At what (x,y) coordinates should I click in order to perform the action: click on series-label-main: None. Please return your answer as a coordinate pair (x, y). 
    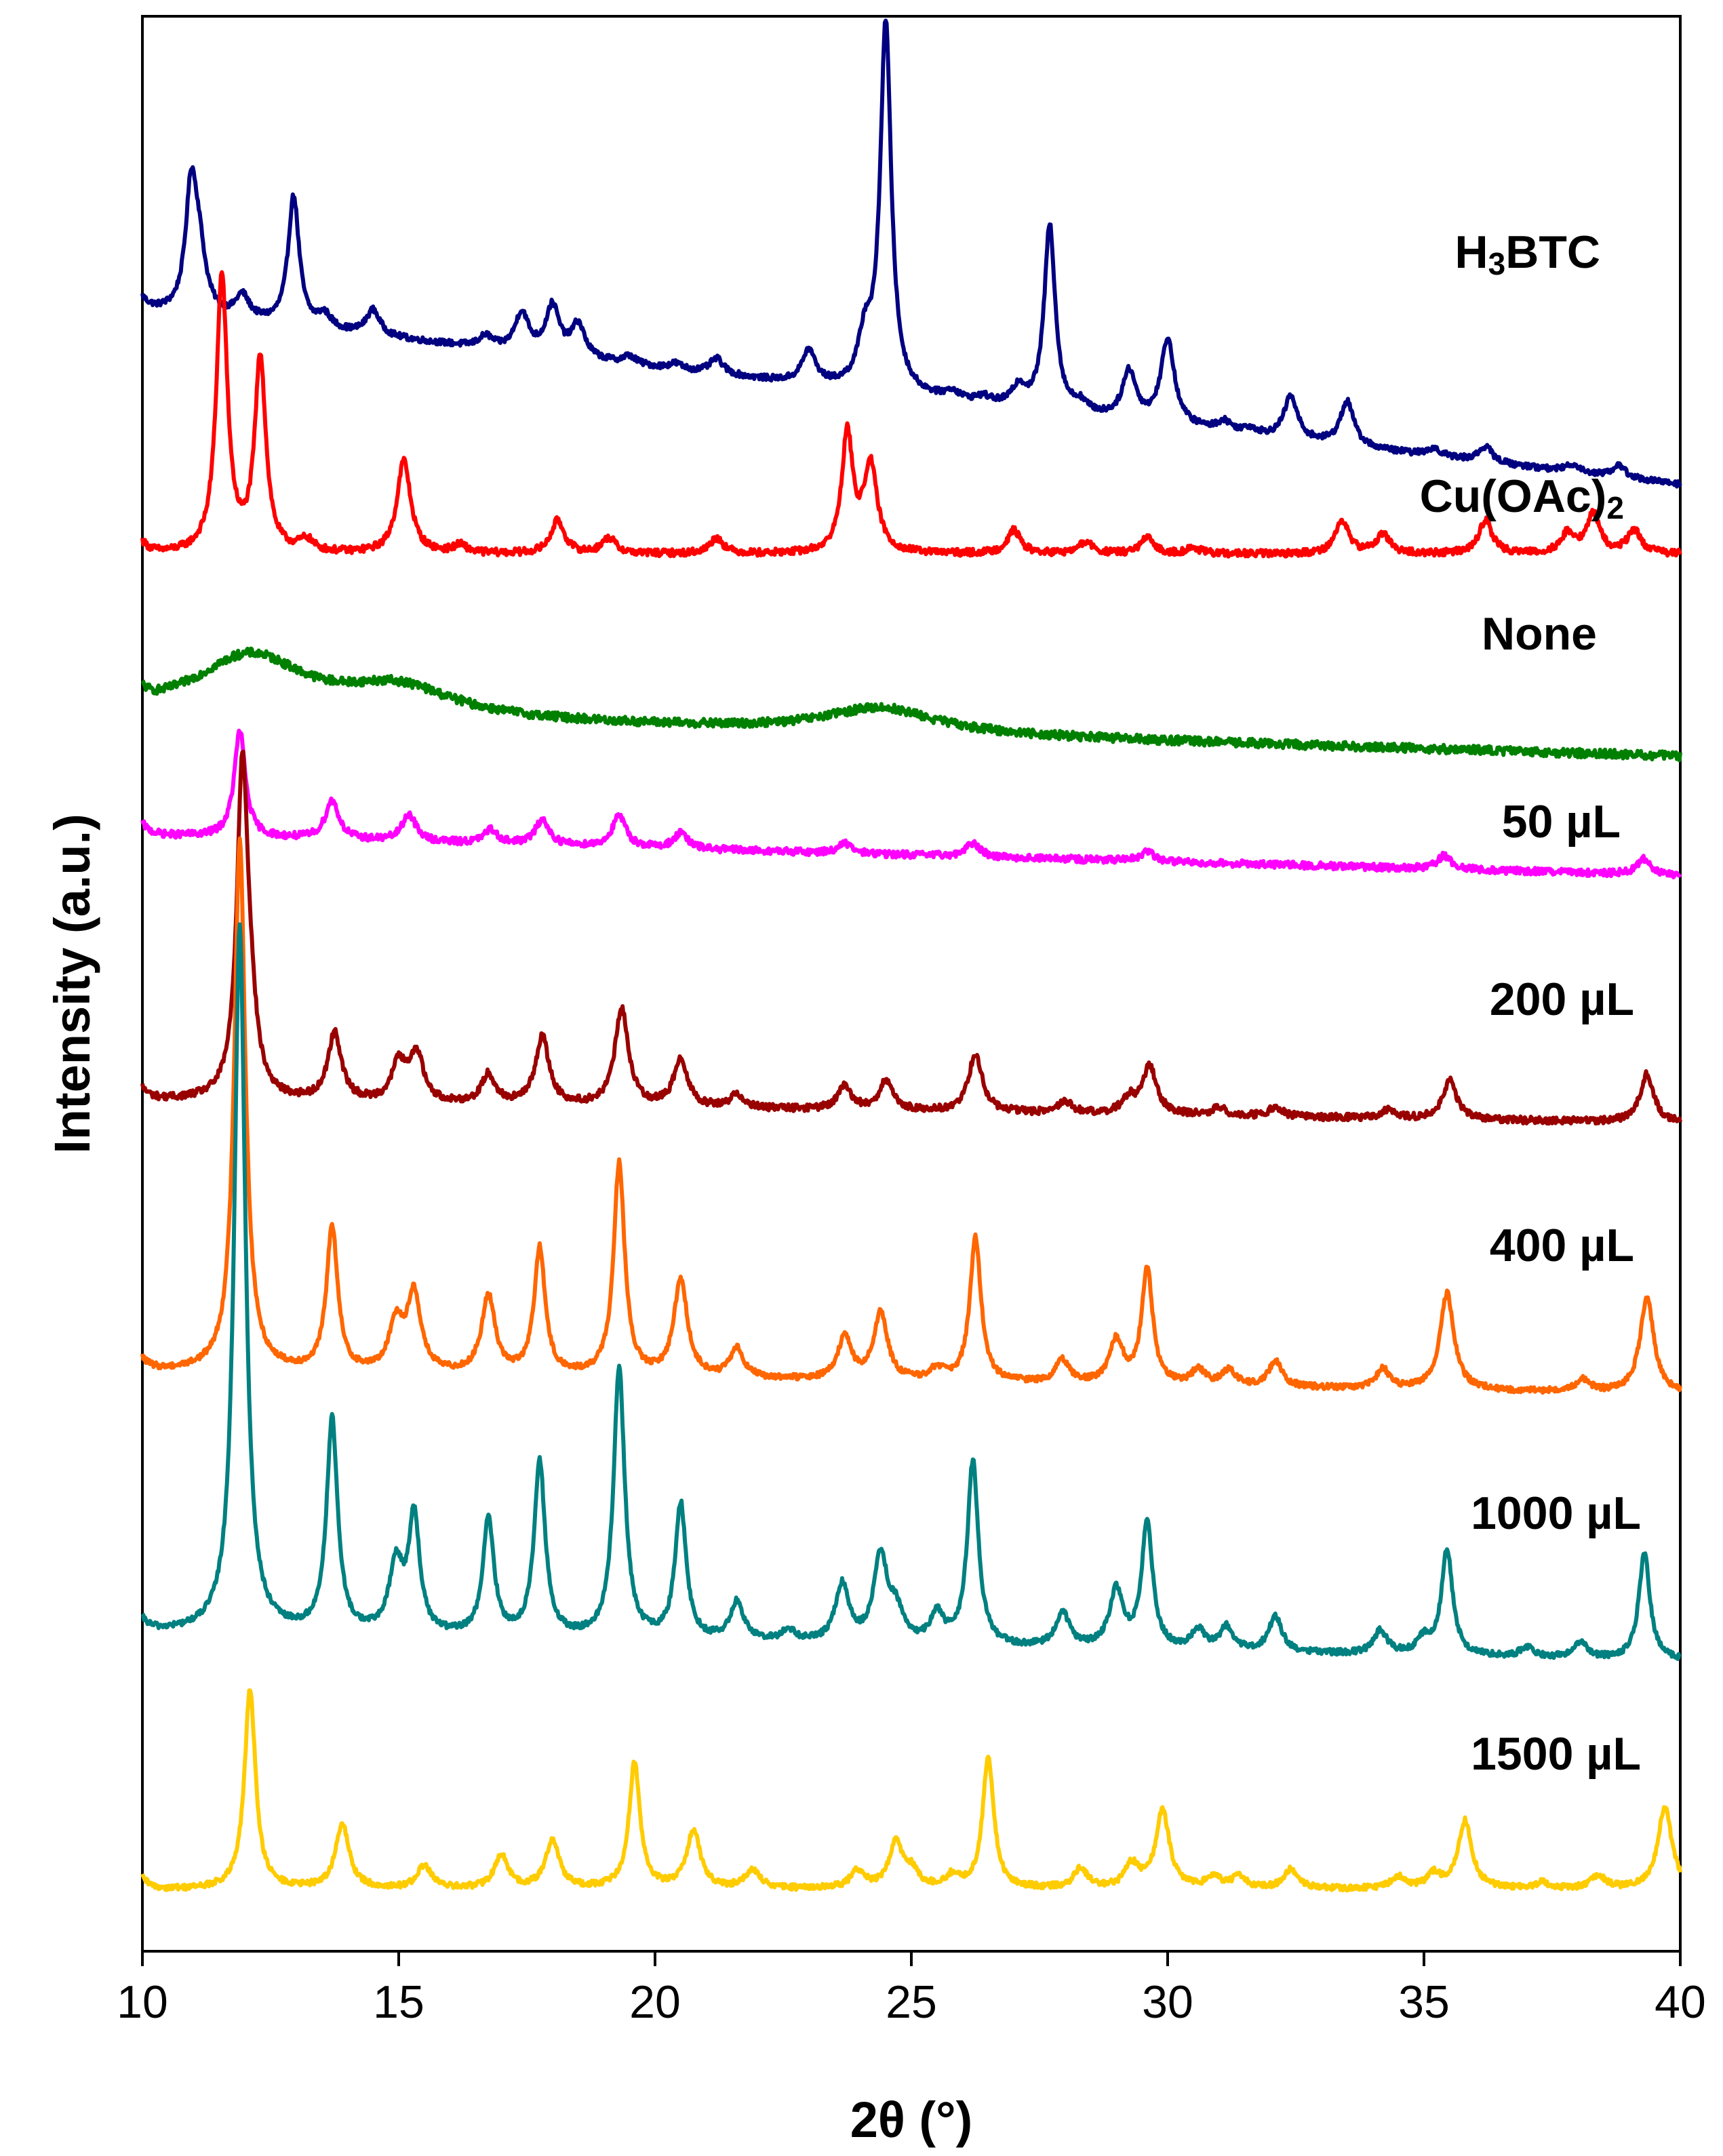
    Looking at the image, I should click on (1540, 634).